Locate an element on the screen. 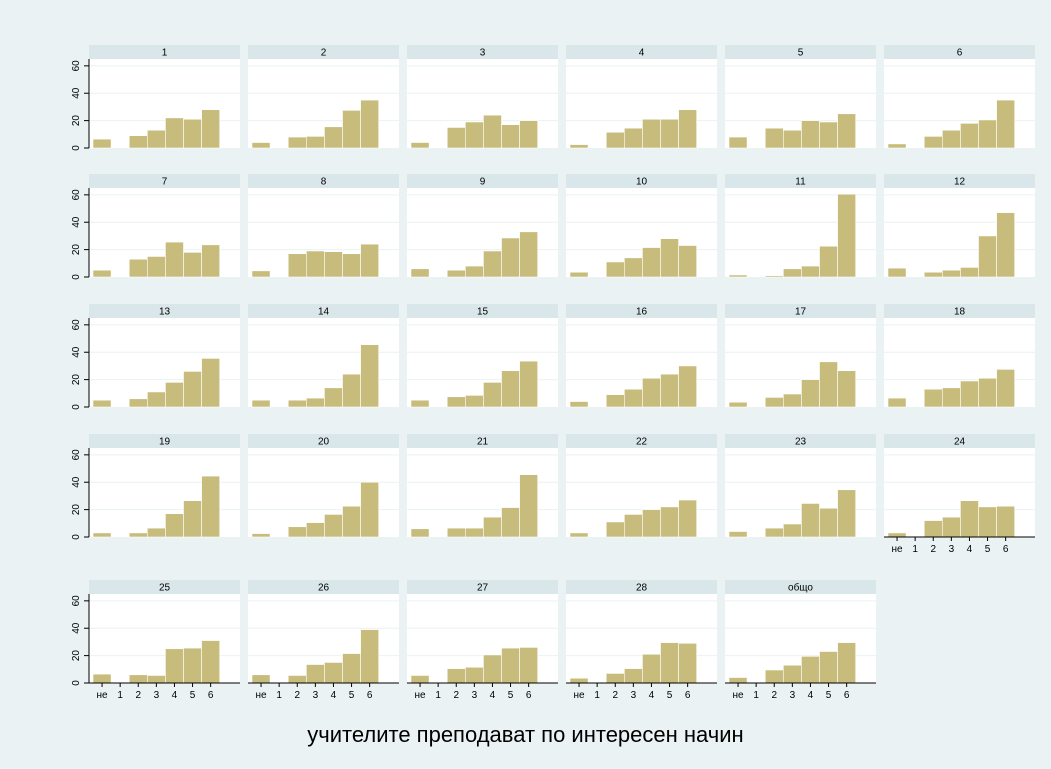 This screenshot has width=1051, height=769. panel-23-header is located at coordinates (800, 441).